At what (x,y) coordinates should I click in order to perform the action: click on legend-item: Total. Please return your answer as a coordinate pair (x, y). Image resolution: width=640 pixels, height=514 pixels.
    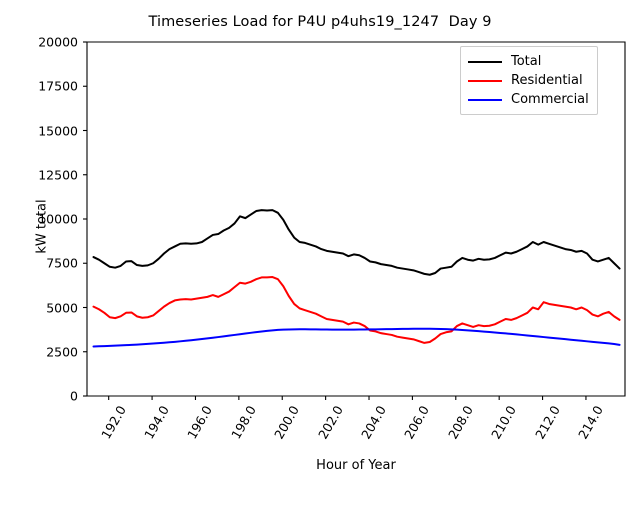
    Looking at the image, I should click on (528, 61).